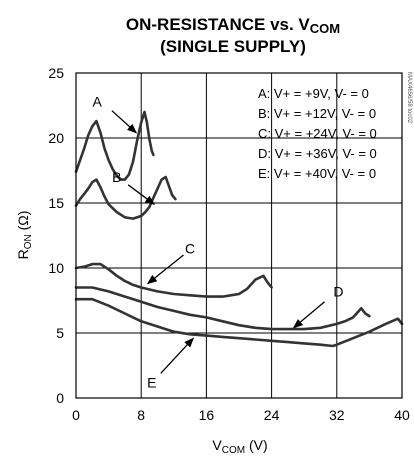 The height and width of the screenshot is (465, 414). I want to click on legend-entry-e: E: V+ = +40V, V- = 0, so click(317, 173).